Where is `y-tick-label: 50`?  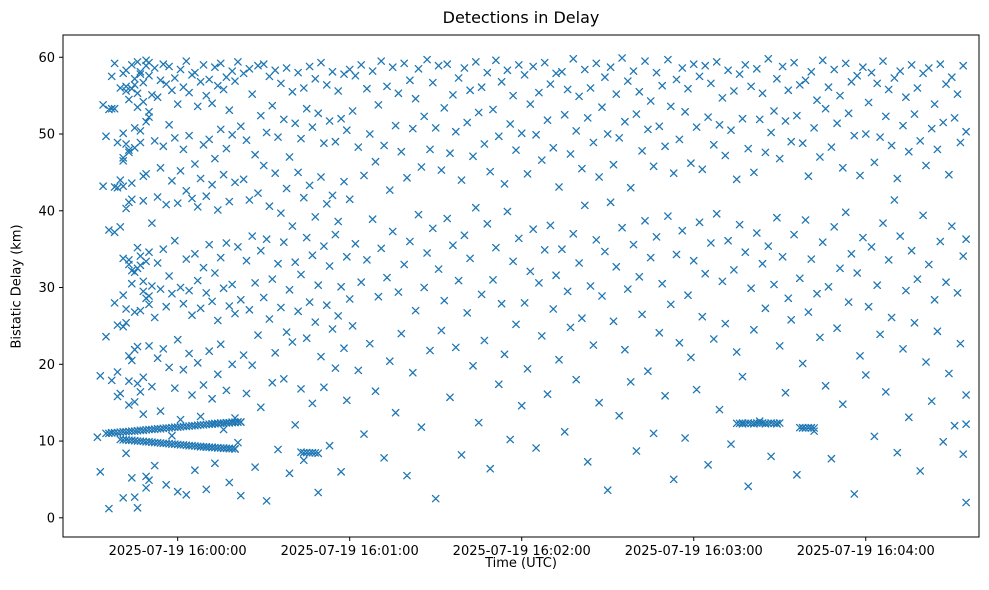 y-tick-label: 50 is located at coordinates (46, 135).